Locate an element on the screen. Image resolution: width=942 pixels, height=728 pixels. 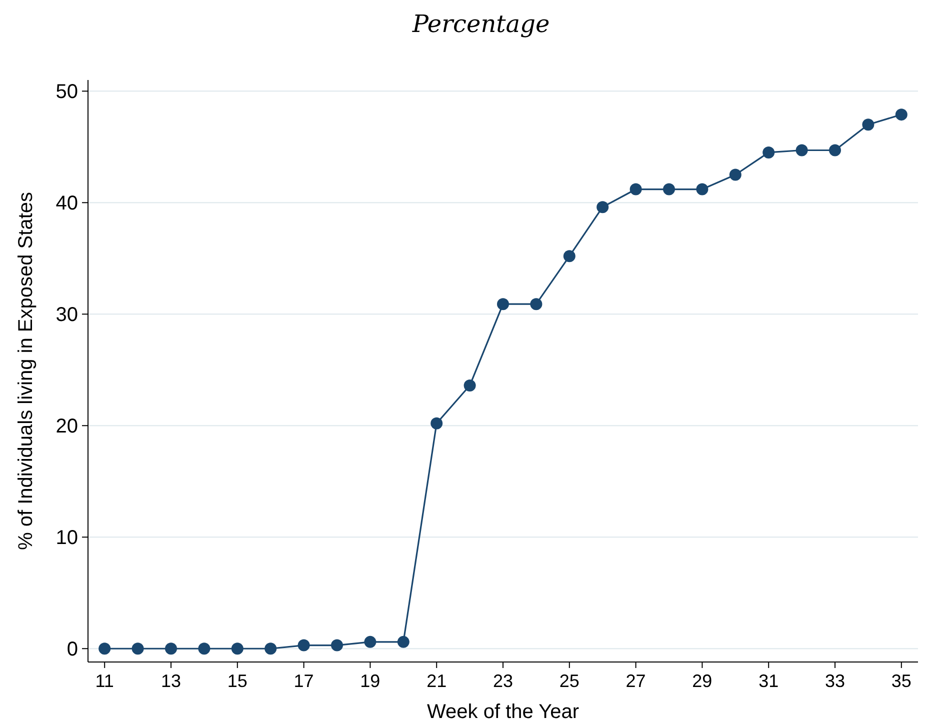
y-tick-label: 40 is located at coordinates (67, 203).